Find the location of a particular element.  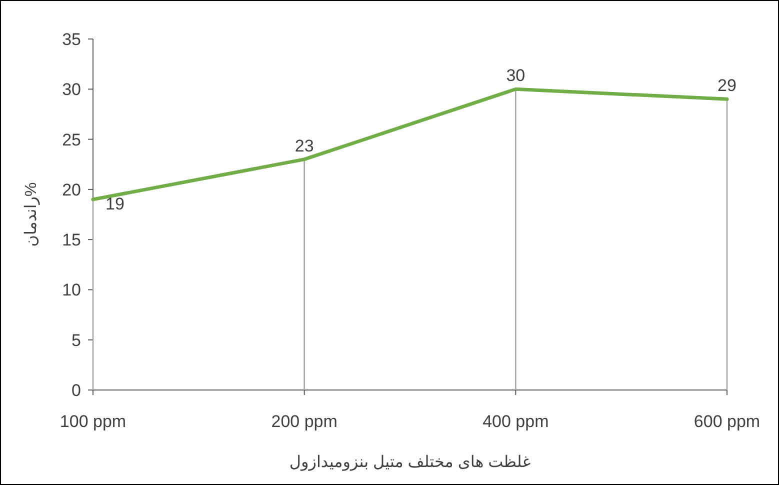

y-tick-label: 10 is located at coordinates (71, 290).